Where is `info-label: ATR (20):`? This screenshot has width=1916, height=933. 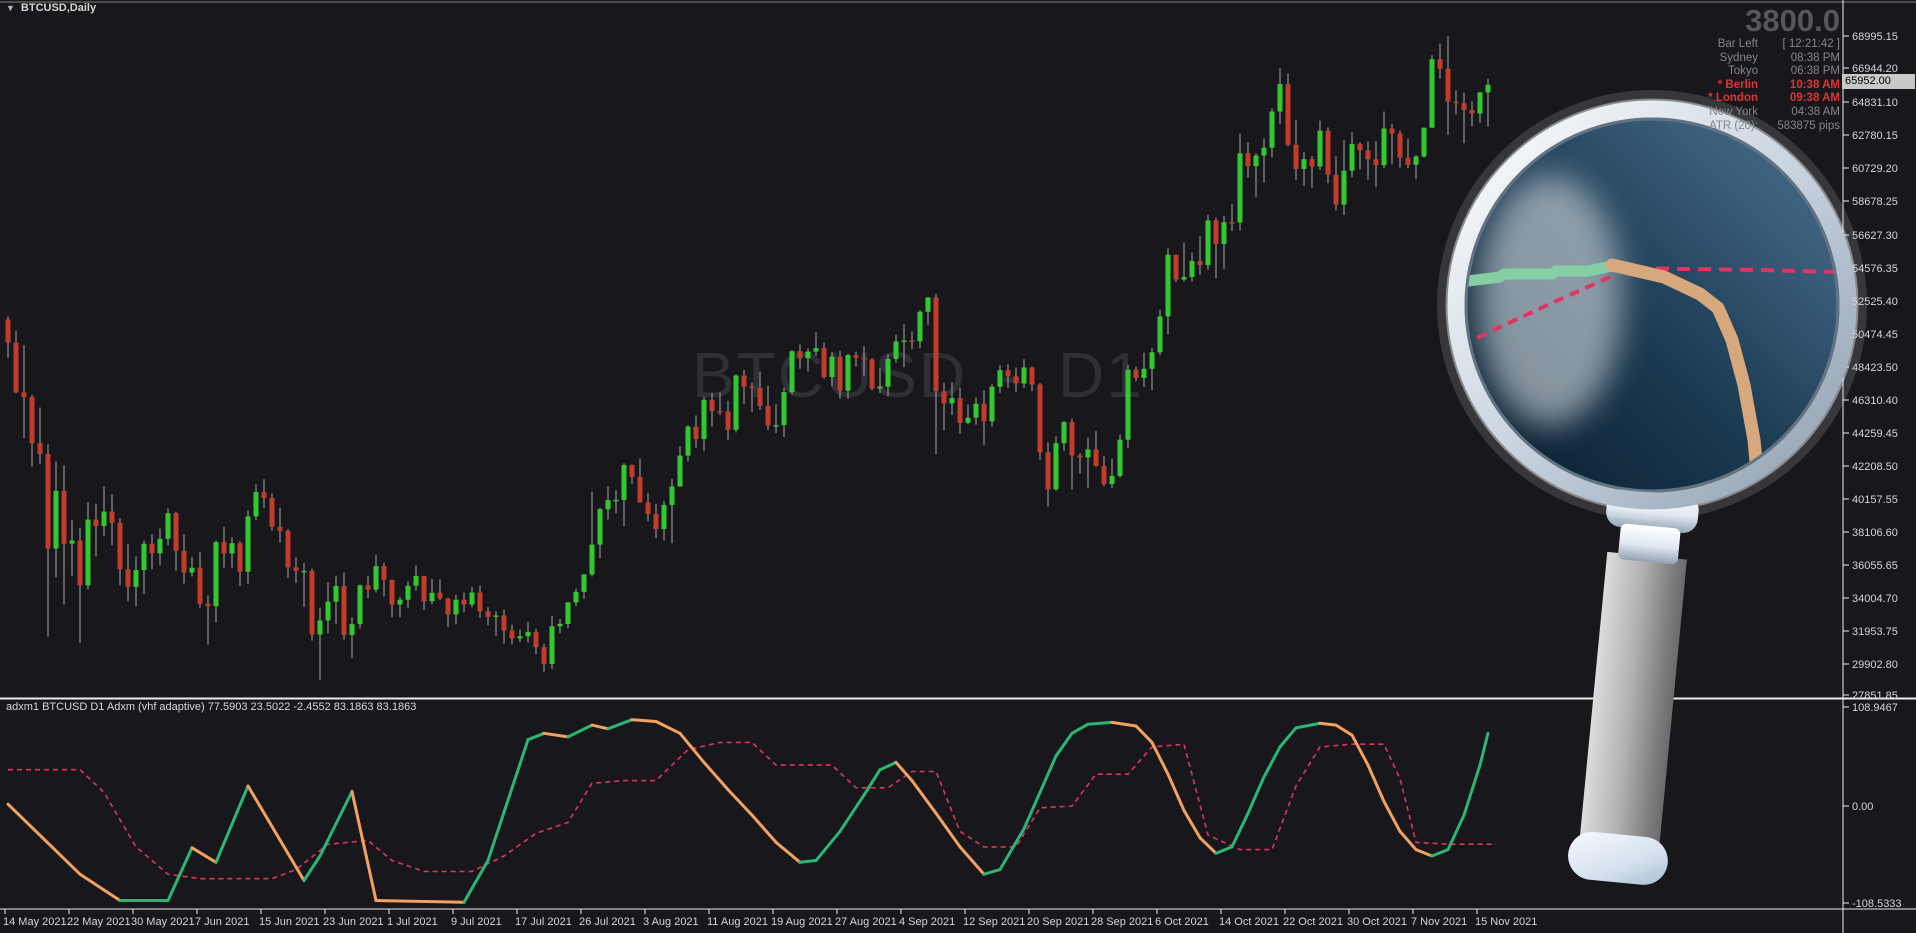
info-label: ATR (20): is located at coordinates (1733, 125).